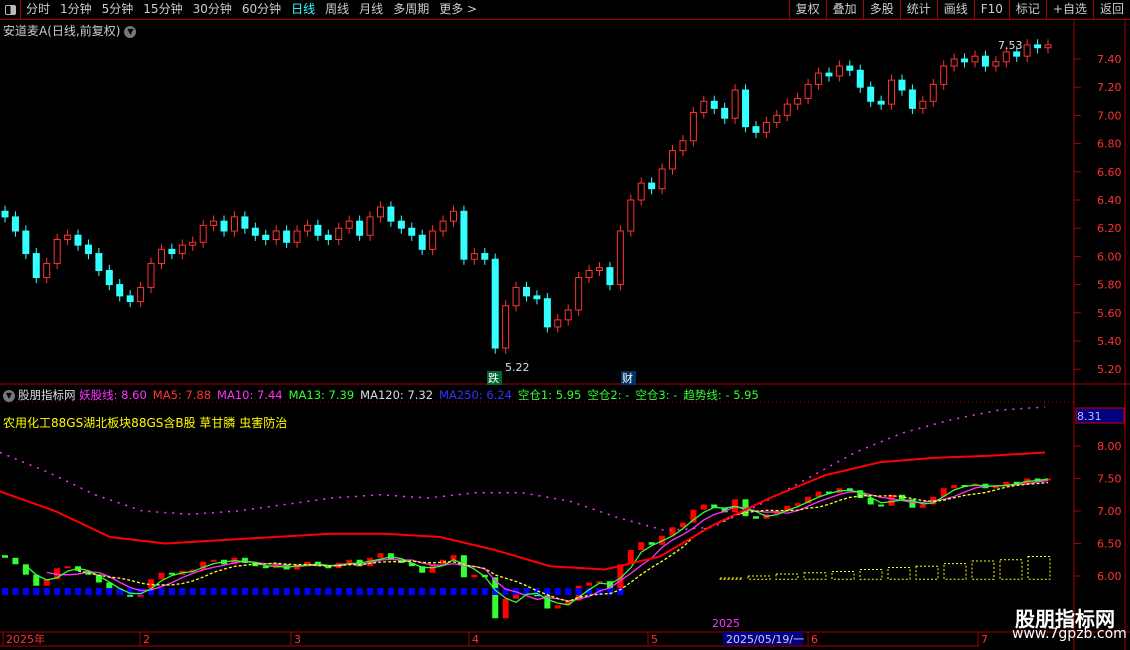 Image resolution: width=1130 pixels, height=650 pixels. I want to click on toolbar-button: 多股, so click(881, 9).